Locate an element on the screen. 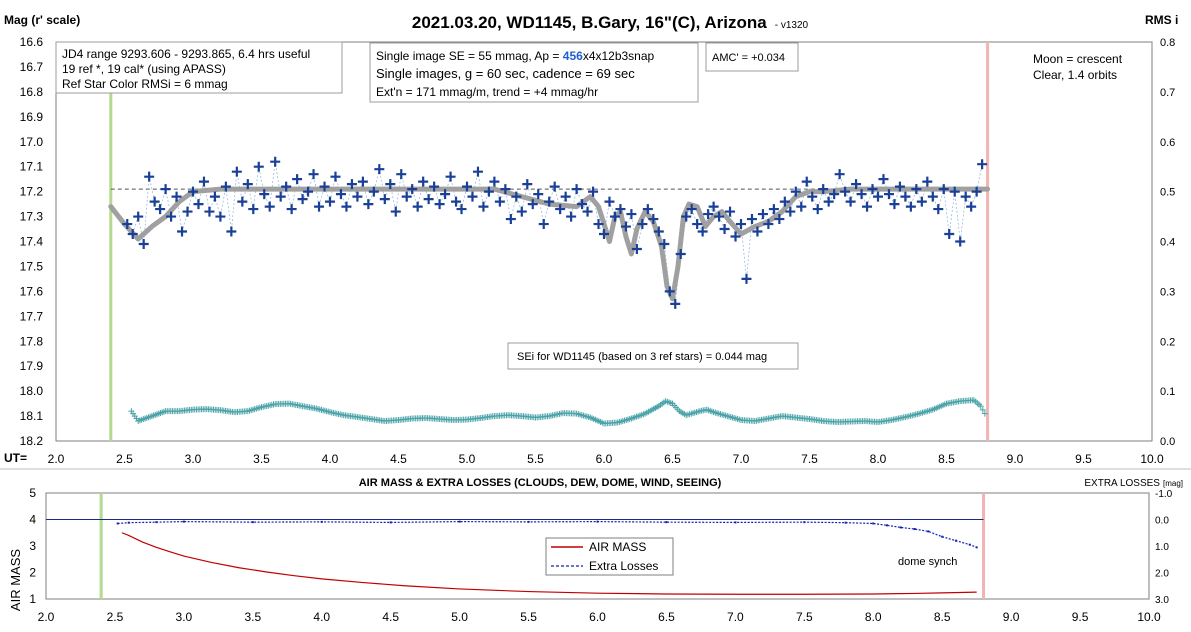  info-moon-line2: Clear, 1.4 orbits is located at coordinates (1075, 75).